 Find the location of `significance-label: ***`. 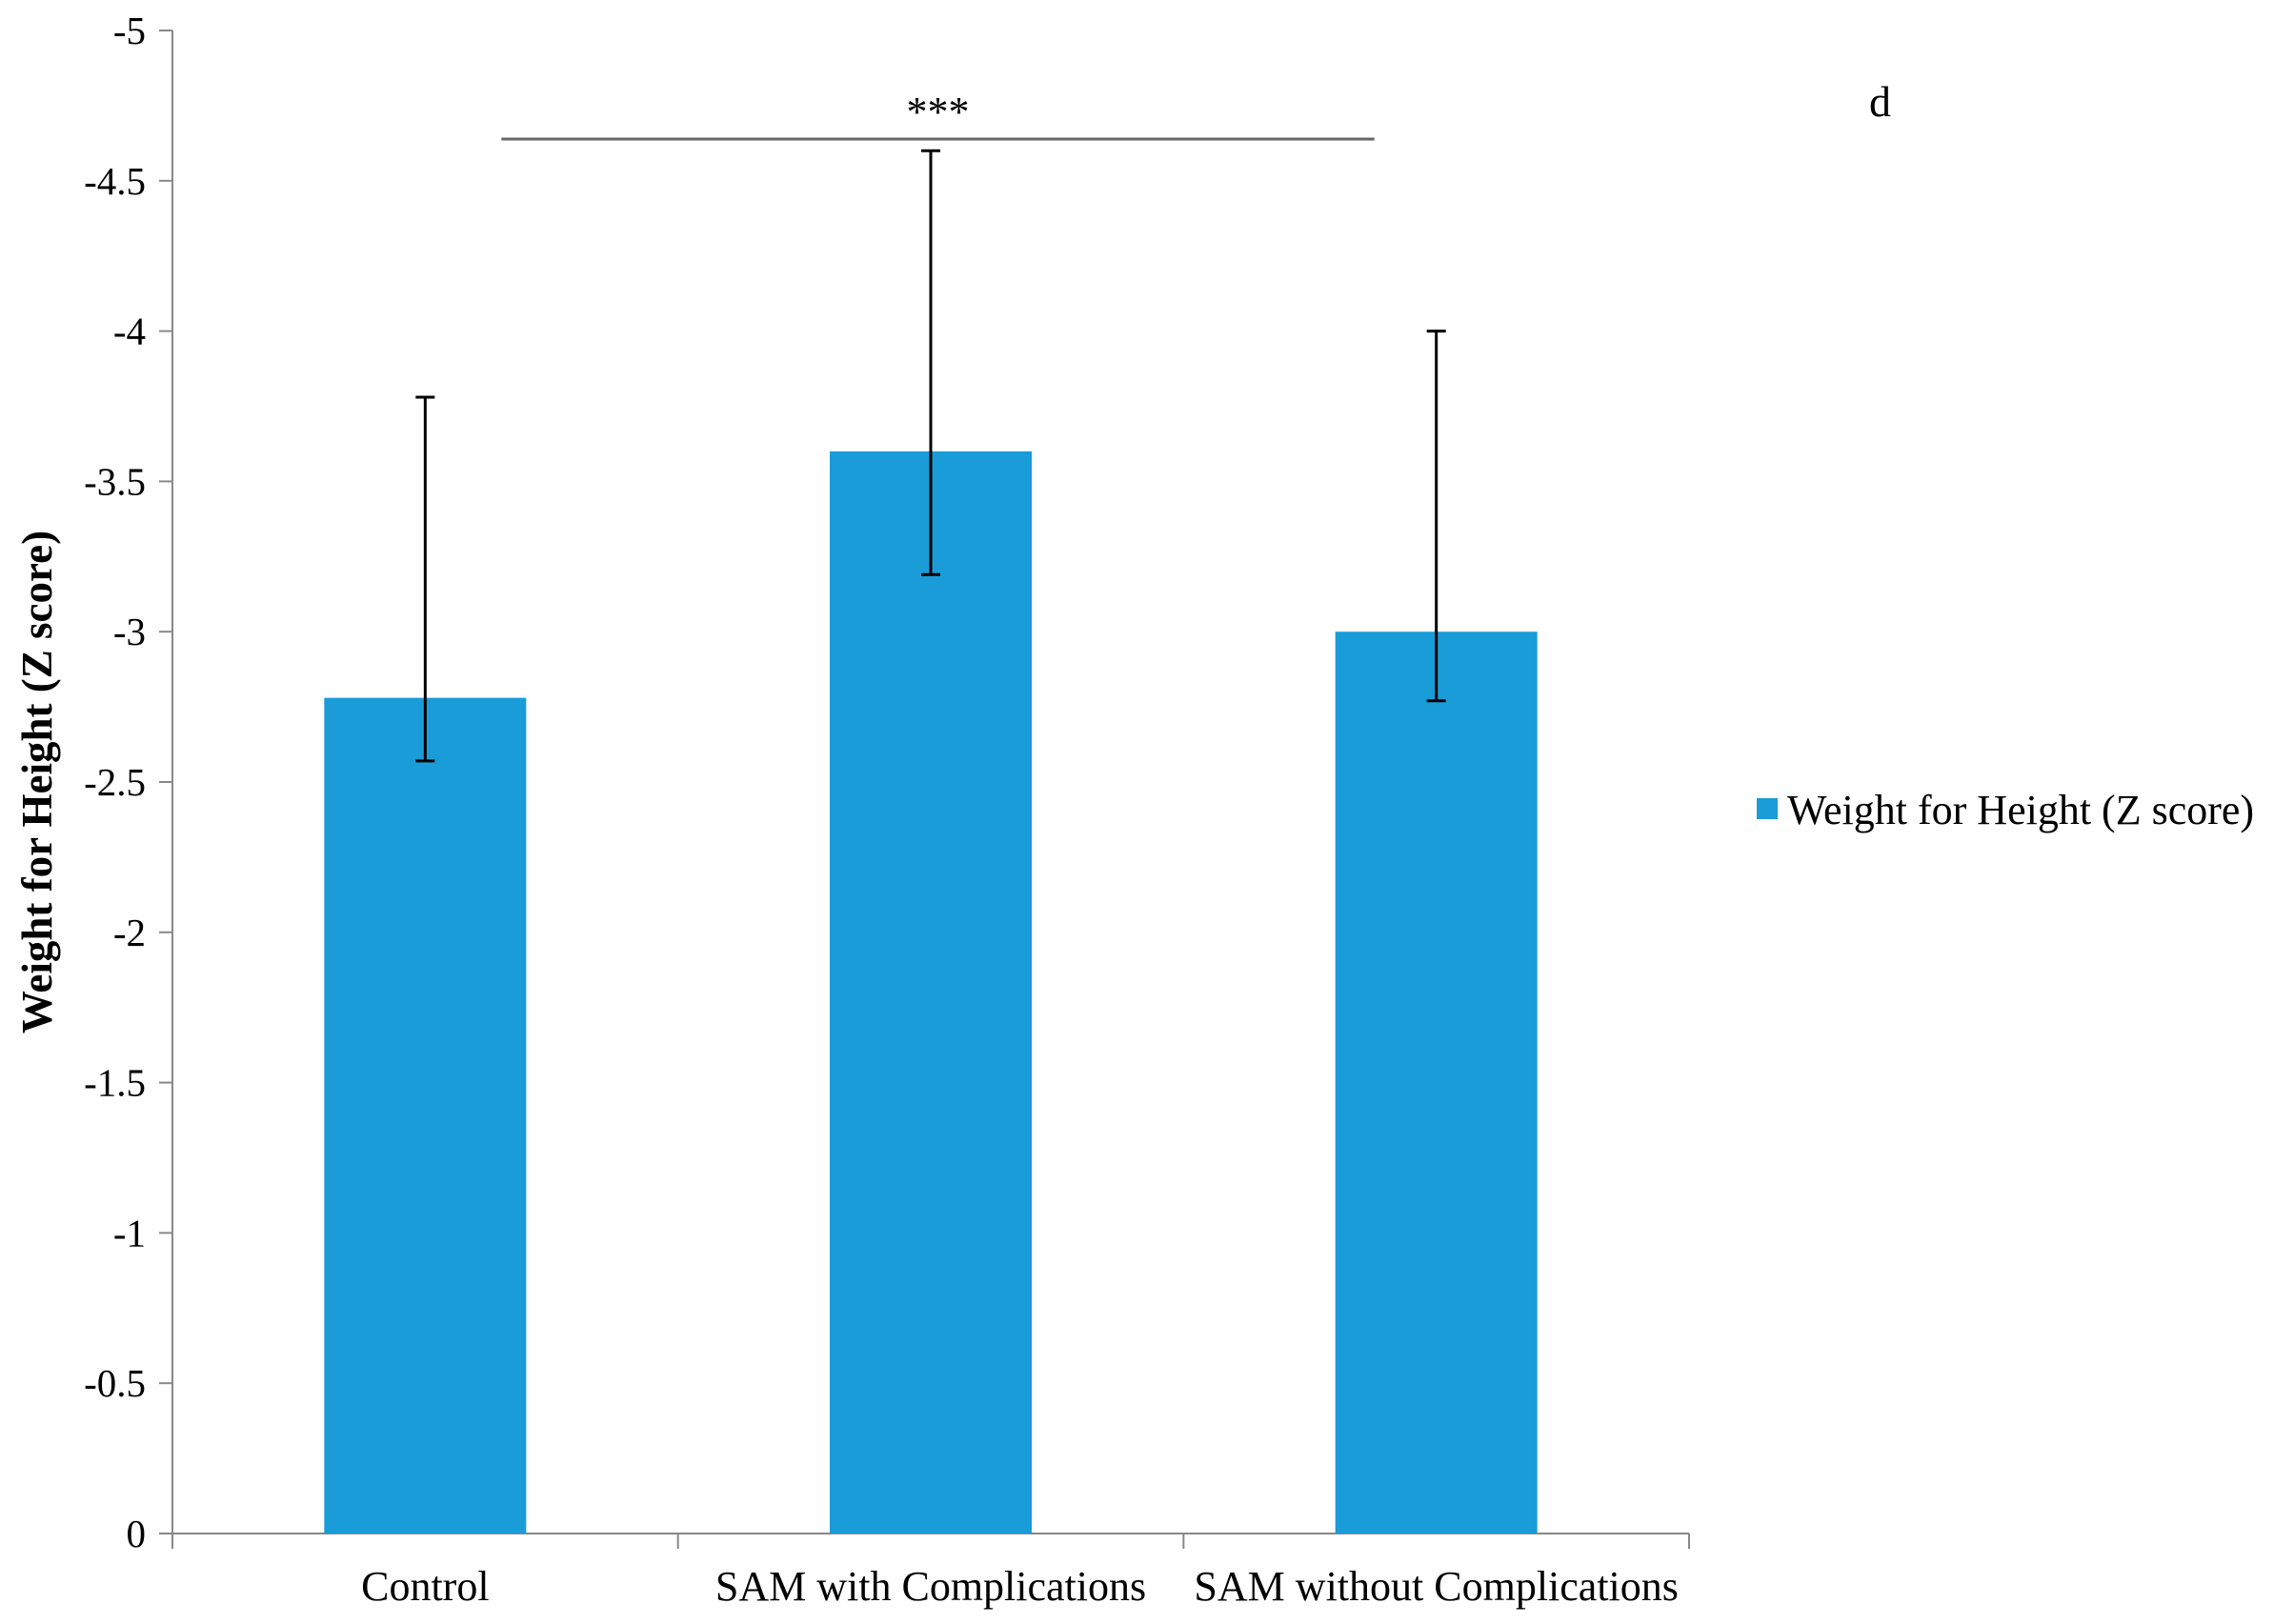

significance-label: *** is located at coordinates (938, 112).